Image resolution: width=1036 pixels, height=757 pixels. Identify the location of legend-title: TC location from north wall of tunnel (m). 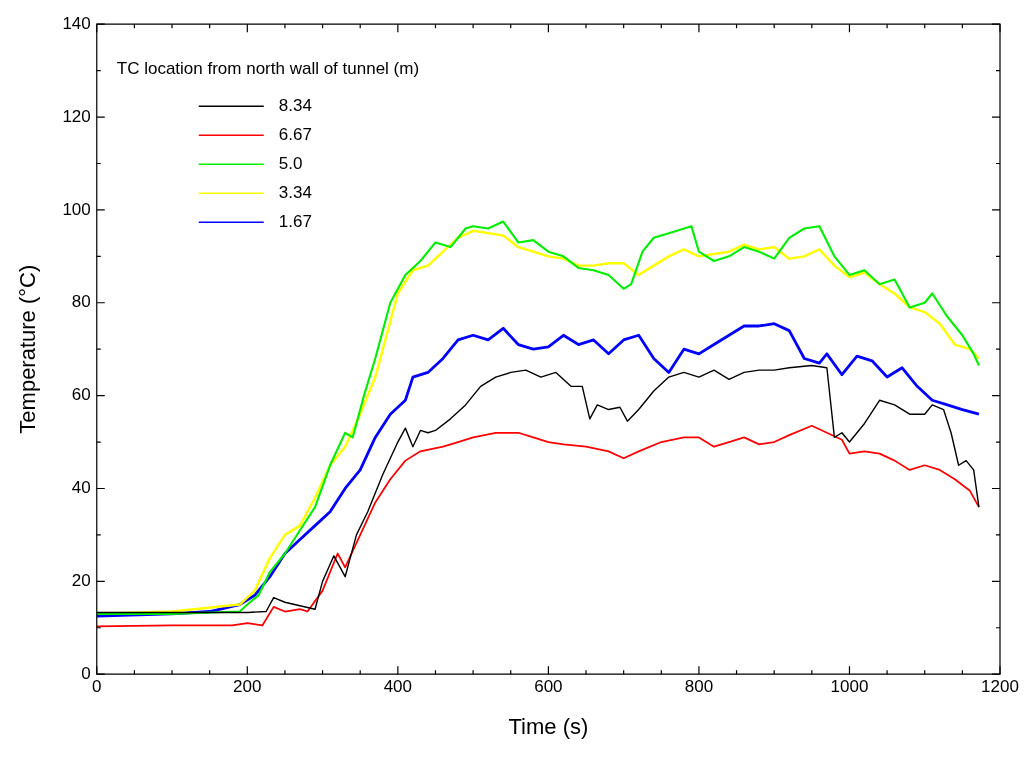
(268, 68).